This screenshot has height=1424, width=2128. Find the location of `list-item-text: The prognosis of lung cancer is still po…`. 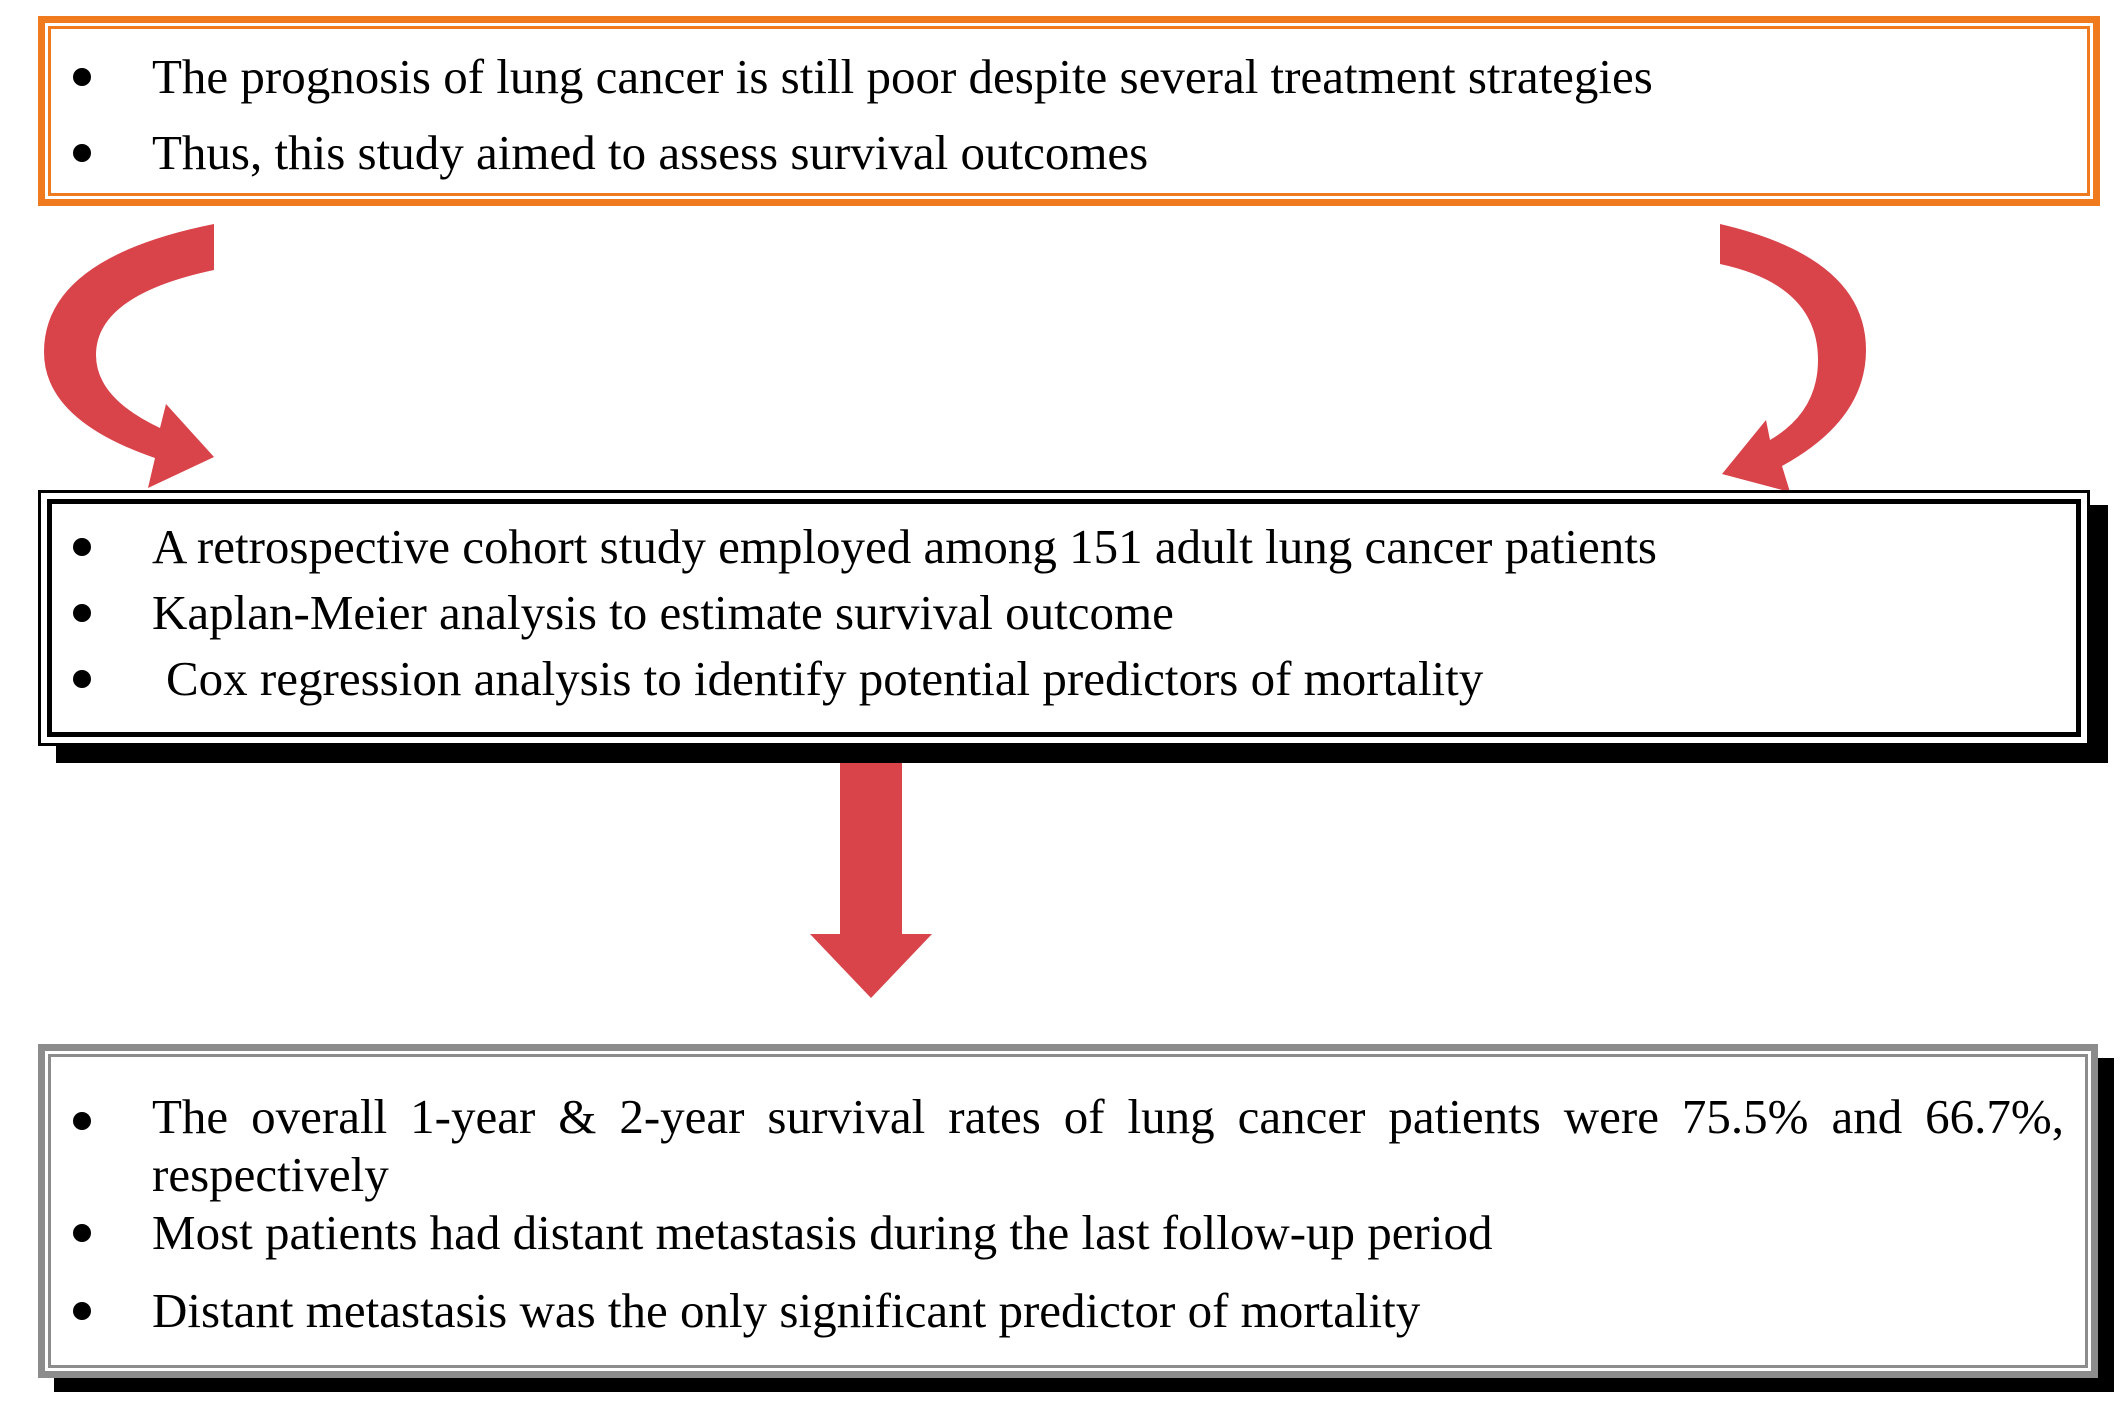

list-item-text: The prognosis of lung cancer is still po… is located at coordinates (902, 76).